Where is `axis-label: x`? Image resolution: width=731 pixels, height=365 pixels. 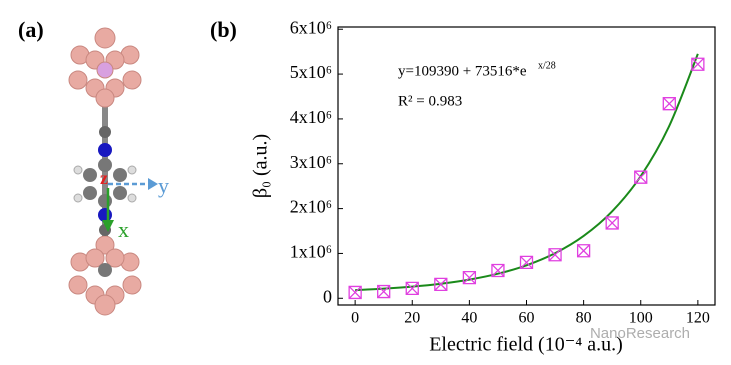 axis-label: x is located at coordinates (123, 229).